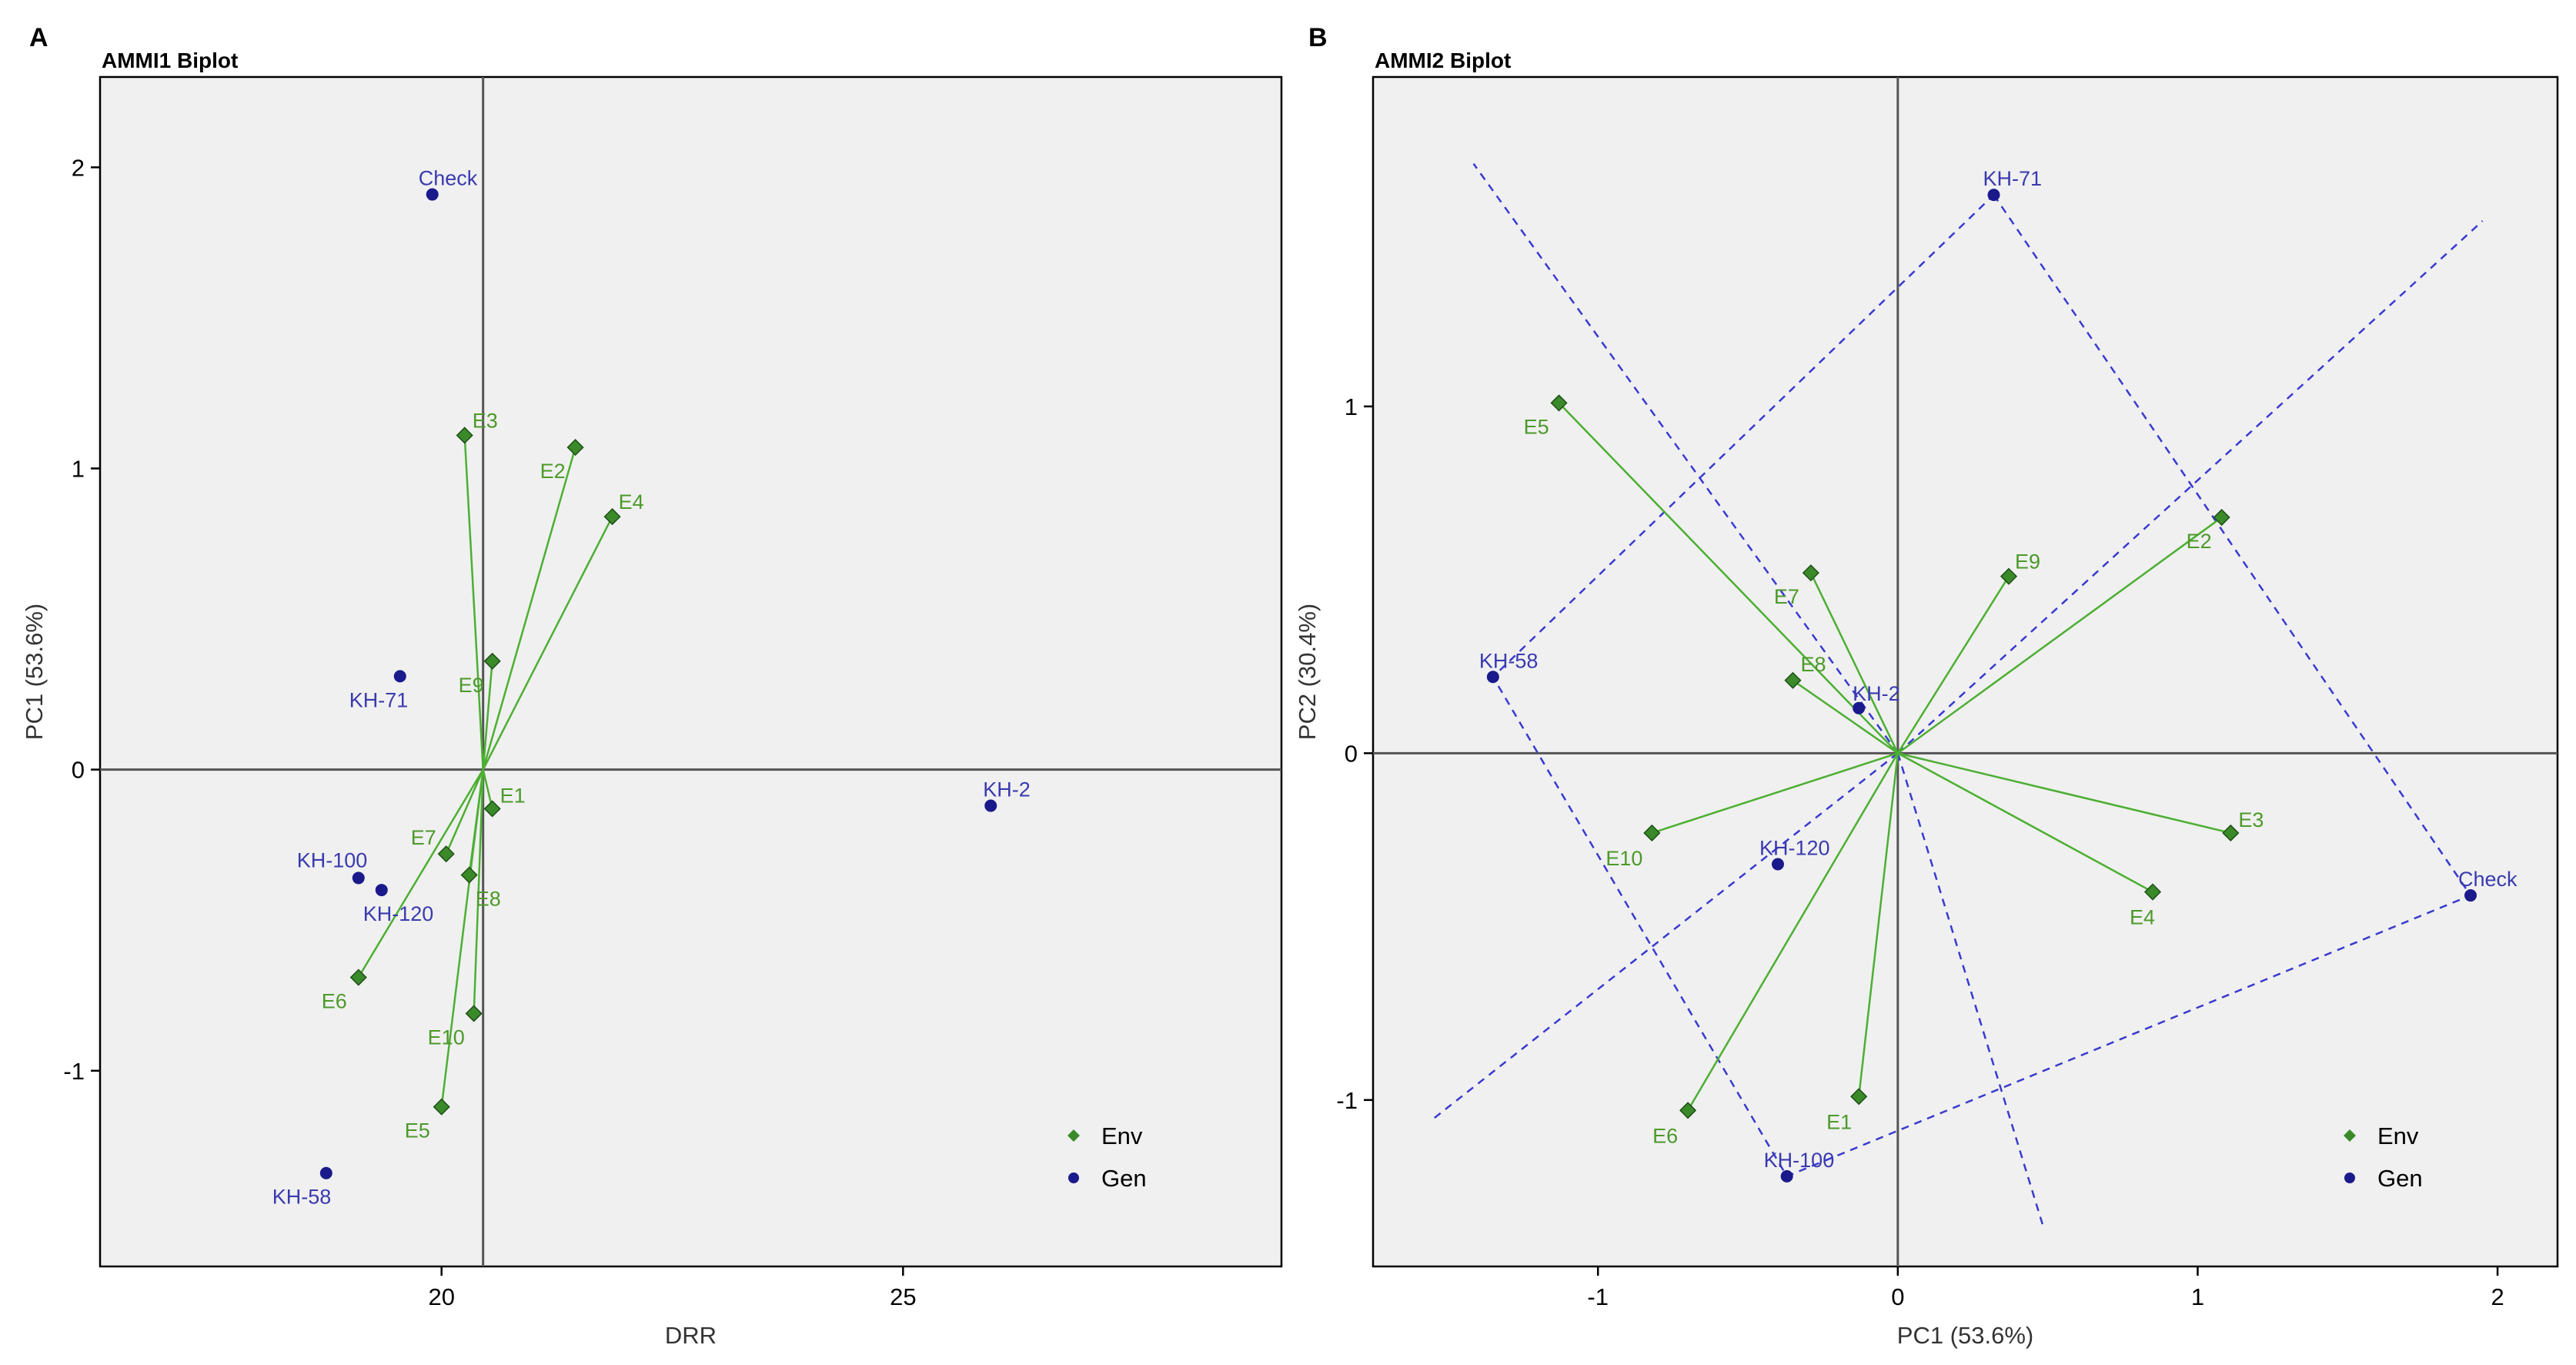 The height and width of the screenshot is (1365, 2576). I want to click on gen-label-kh-71: KH-71, so click(2013, 178).